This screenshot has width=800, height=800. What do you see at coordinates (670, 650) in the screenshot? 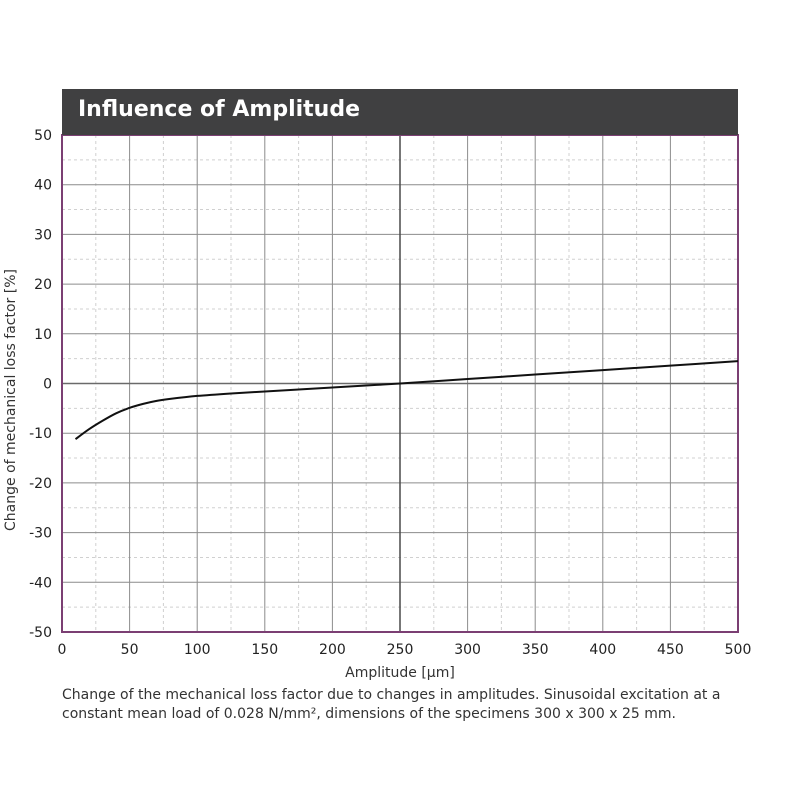
I see `x-tick-label: 450` at bounding box center [670, 650].